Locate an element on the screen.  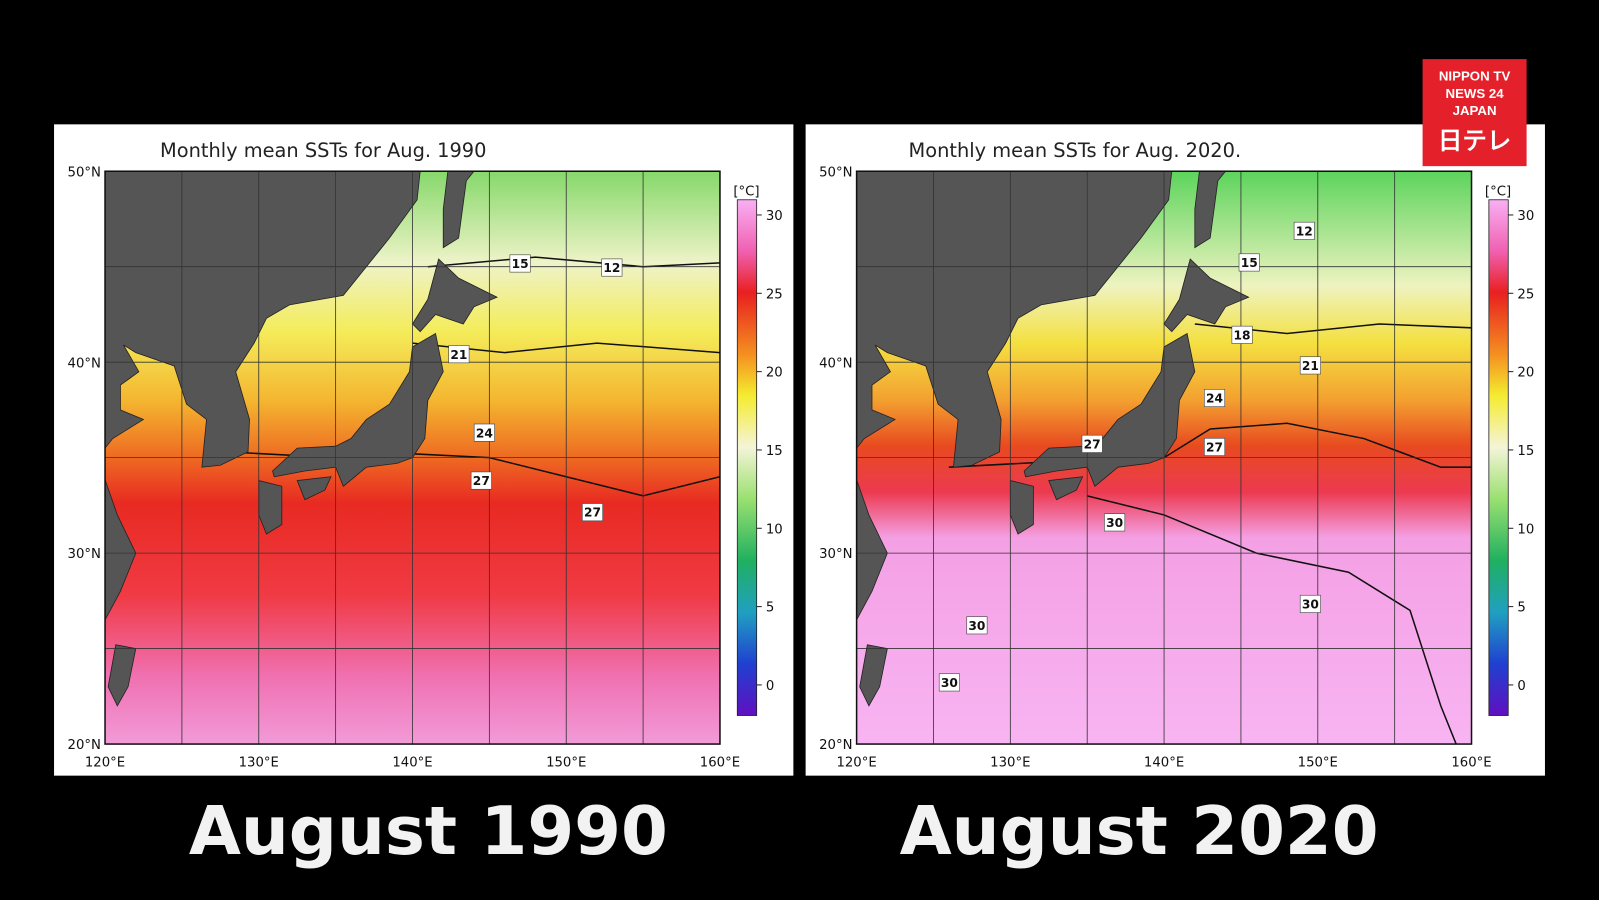
logo-line: NIPPON TV is located at coordinates (1475, 76).